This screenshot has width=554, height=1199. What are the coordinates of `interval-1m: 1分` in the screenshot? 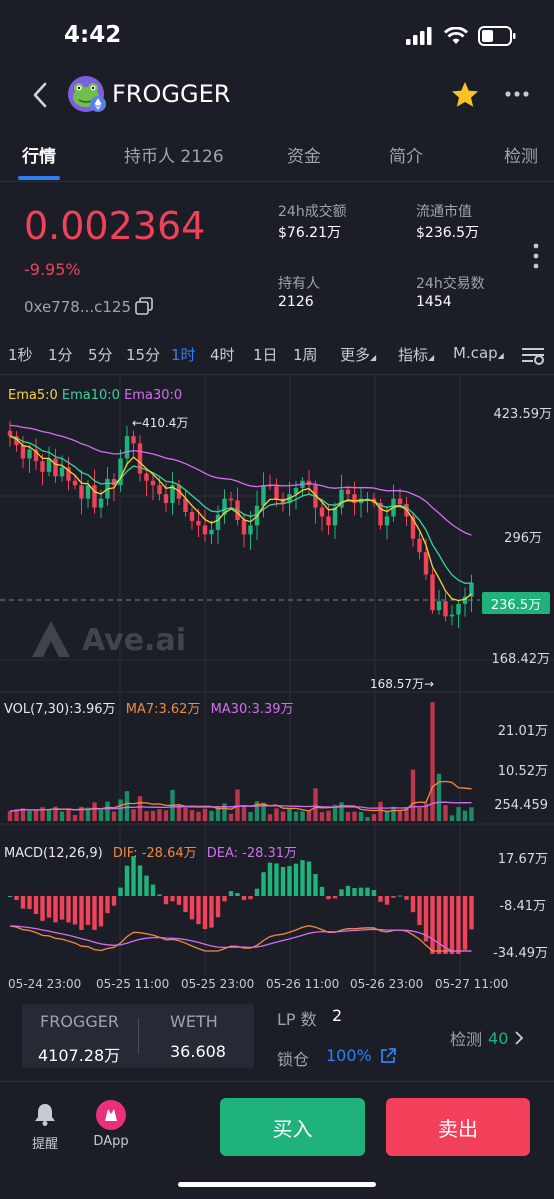 It's located at (60, 355).